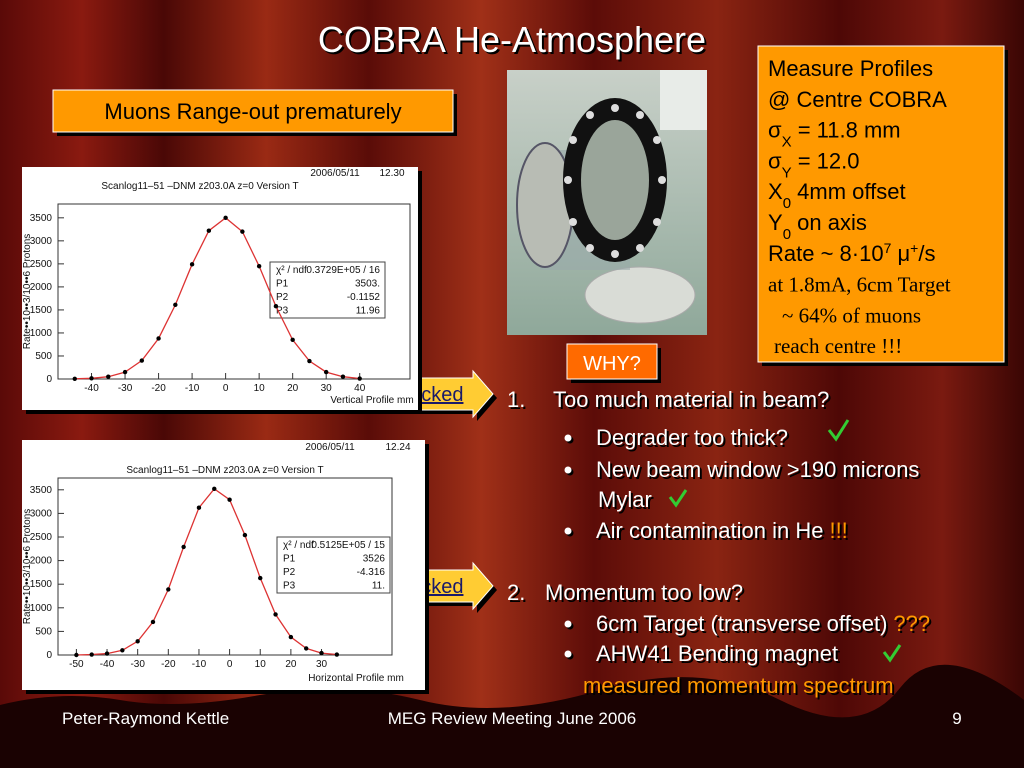 The height and width of the screenshot is (768, 1024). Describe the element at coordinates (368, 311) in the screenshot. I see `stats-value: 11.96` at that location.